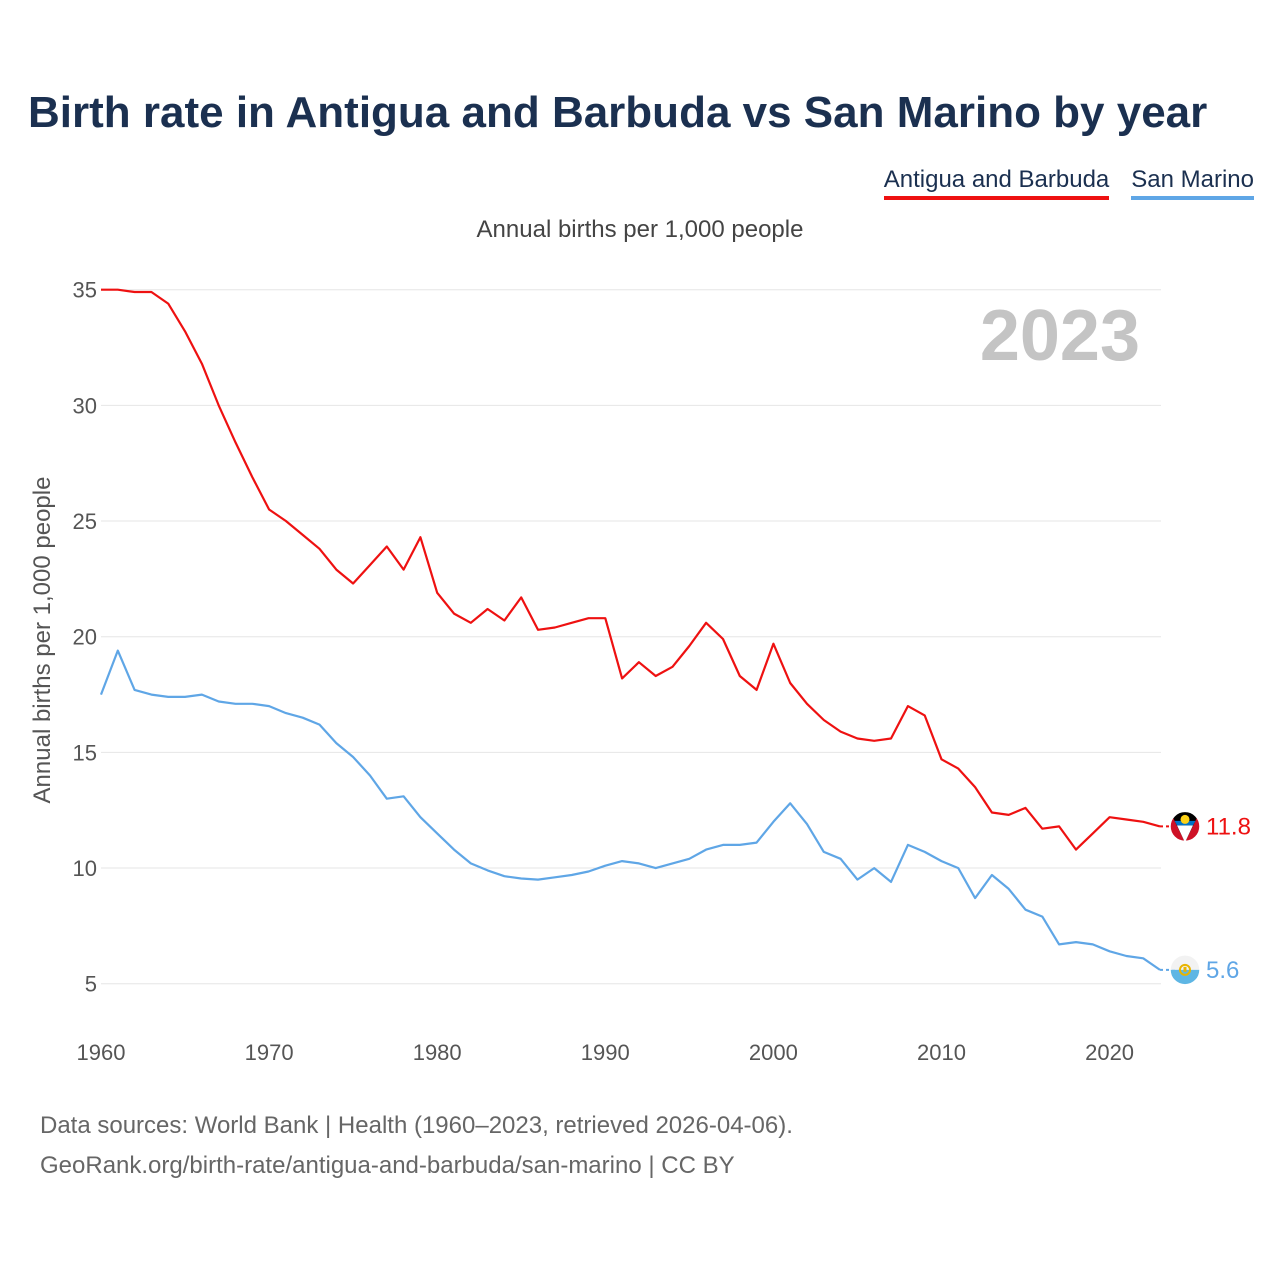 Image resolution: width=1280 pixels, height=1280 pixels. What do you see at coordinates (773, 1052) in the screenshot?
I see `x-tick-label-2000: 2000` at bounding box center [773, 1052].